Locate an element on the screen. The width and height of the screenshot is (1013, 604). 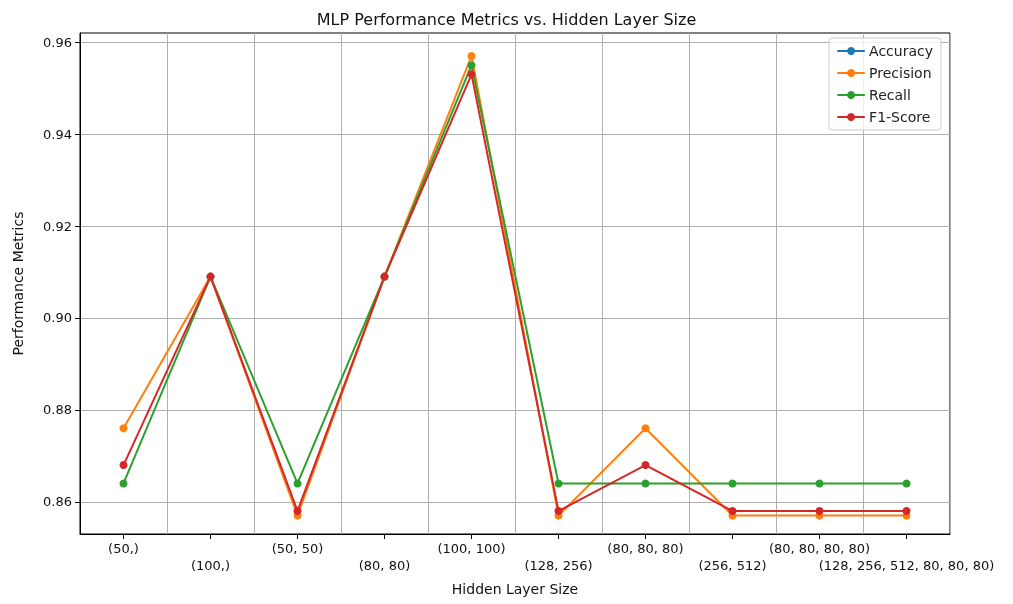
x-axis-title: Hidden Layer Size is located at coordinates (515, 589).